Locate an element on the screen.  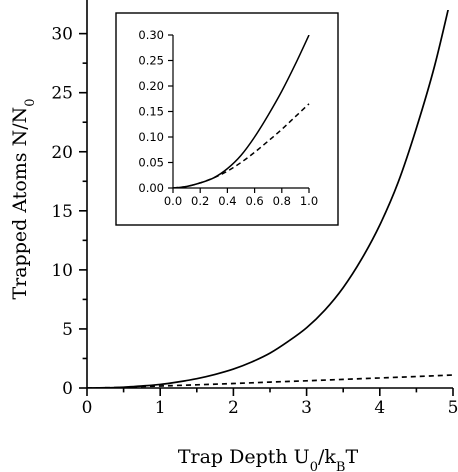
inset-y-tick-label: 0.25 is located at coordinates (151, 61).